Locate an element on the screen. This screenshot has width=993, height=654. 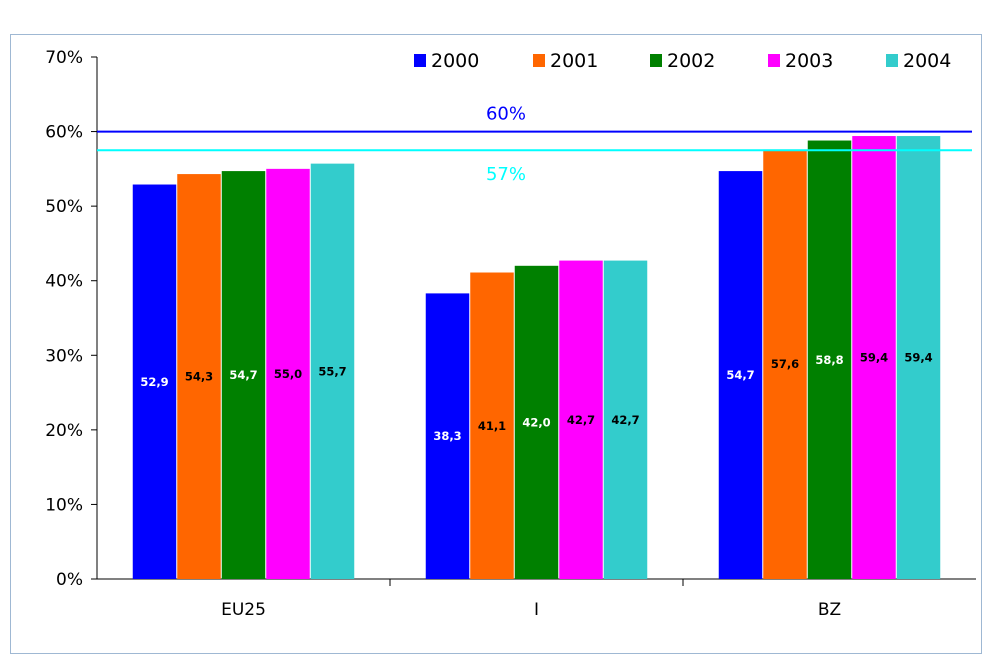
bar-value-label: 42,0 is located at coordinates (536, 422).